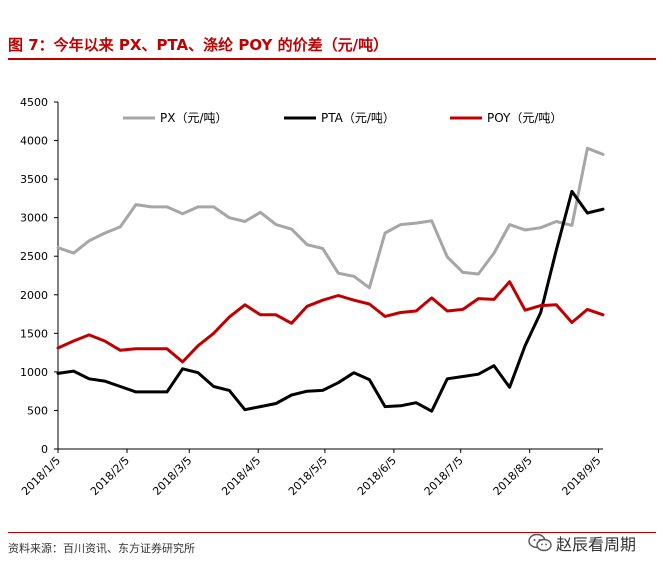  Describe the element at coordinates (34, 179) in the screenshot. I see `y-tick-label: 3500` at that location.